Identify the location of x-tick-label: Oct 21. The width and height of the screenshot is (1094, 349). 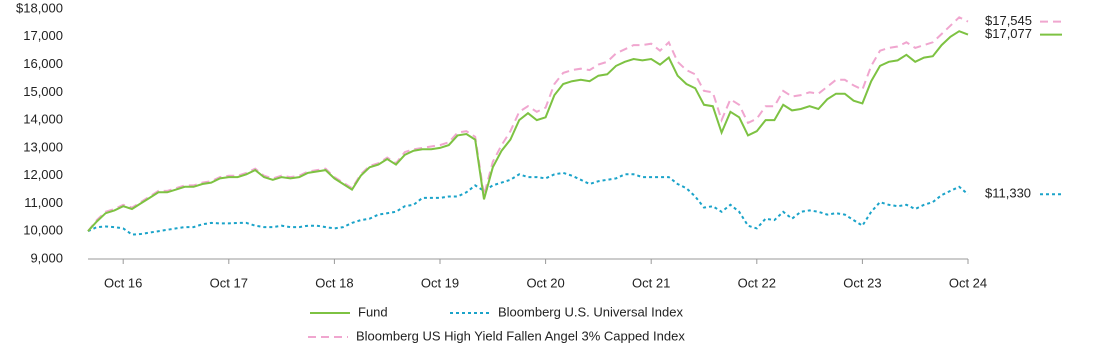
(651, 282).